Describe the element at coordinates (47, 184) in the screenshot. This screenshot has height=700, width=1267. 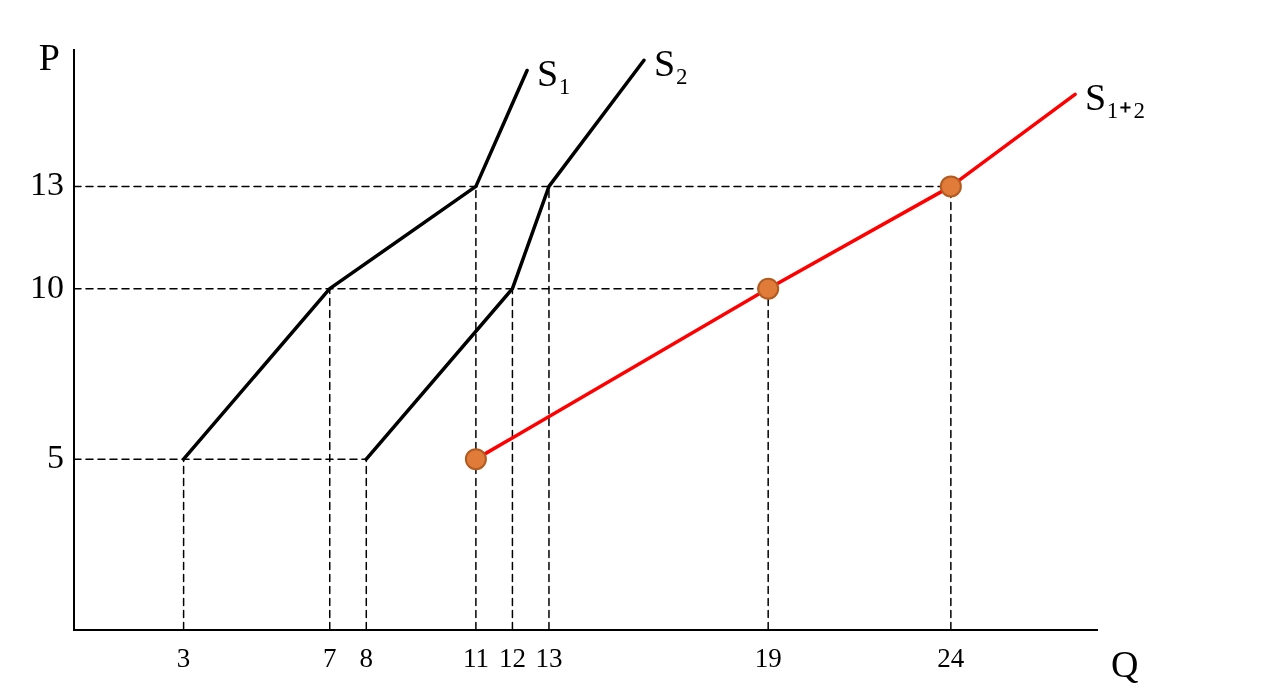
I see `y-tick-label: 13` at that location.